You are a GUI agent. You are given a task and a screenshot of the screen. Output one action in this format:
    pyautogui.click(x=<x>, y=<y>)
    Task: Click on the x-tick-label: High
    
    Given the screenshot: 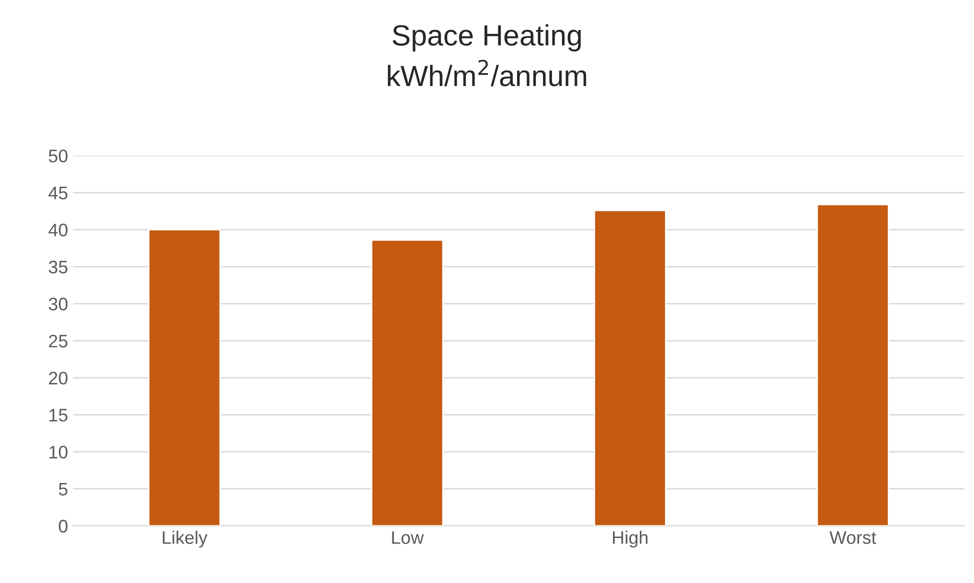 What is the action you would take?
    pyautogui.click(x=630, y=539)
    